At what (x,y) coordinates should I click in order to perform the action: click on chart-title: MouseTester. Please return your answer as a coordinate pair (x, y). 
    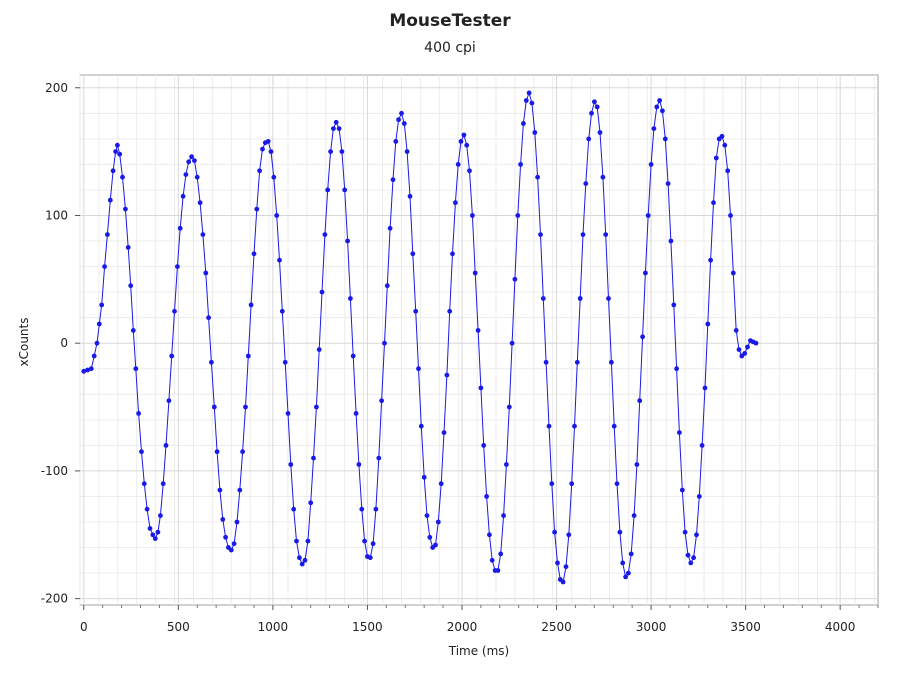
    Looking at the image, I should click on (450, 21).